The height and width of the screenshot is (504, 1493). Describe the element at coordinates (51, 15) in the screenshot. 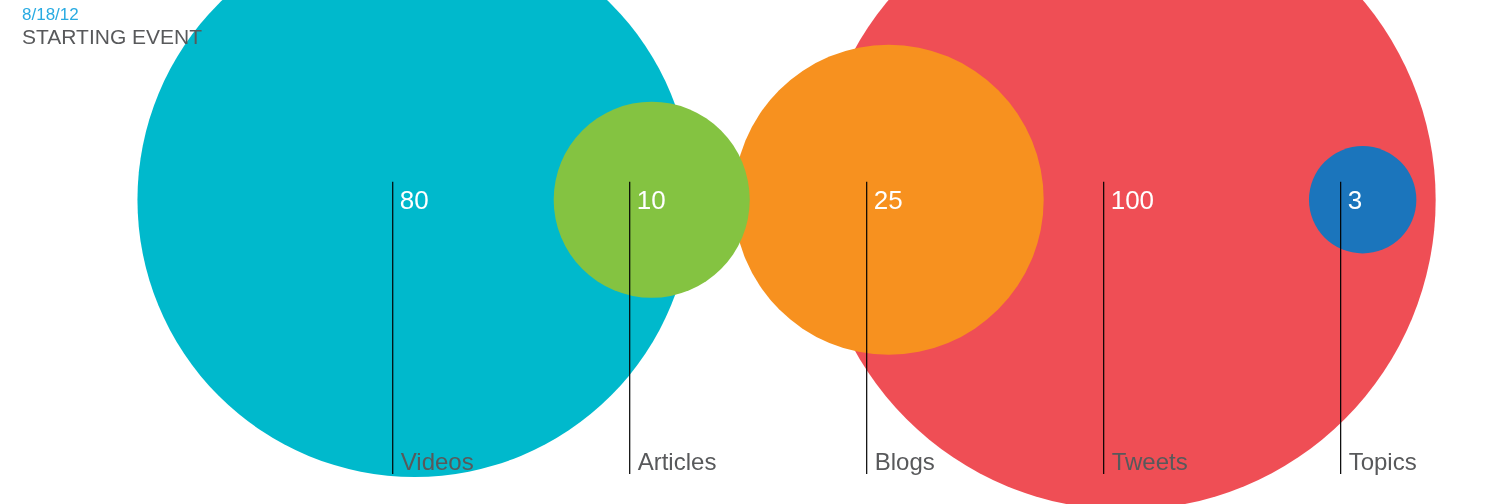

I see `text: 8/18/12` at that location.